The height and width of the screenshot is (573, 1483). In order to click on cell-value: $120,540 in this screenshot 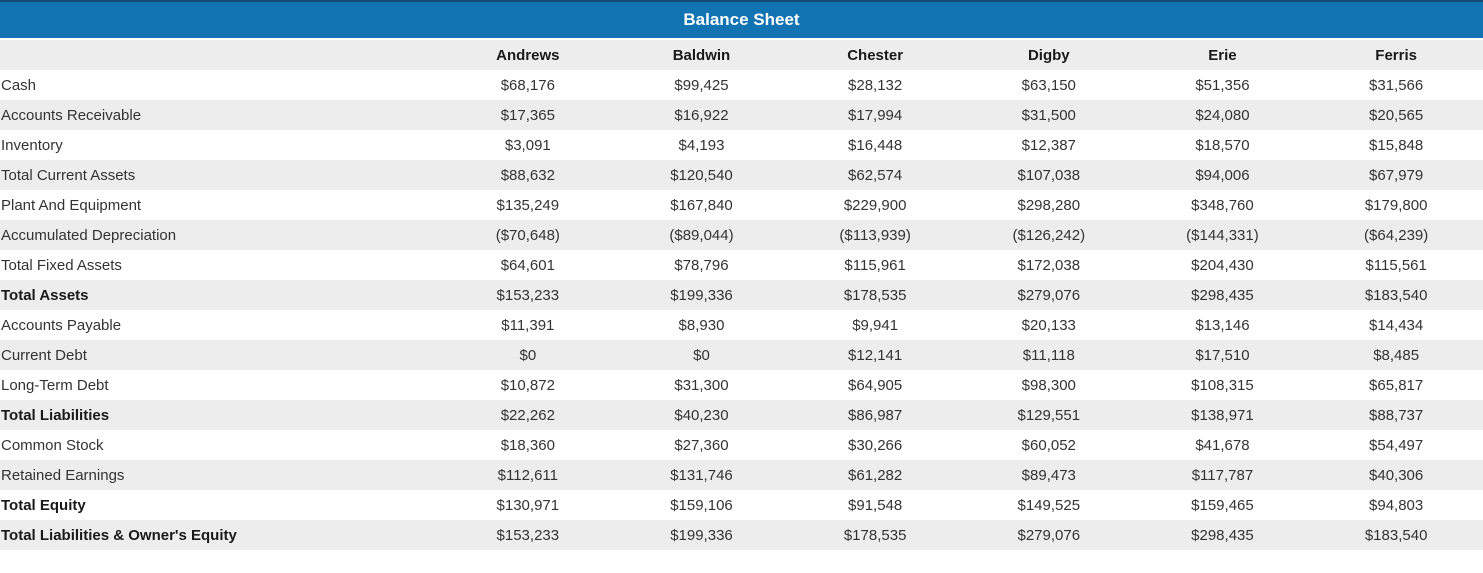, I will do `click(701, 175)`.